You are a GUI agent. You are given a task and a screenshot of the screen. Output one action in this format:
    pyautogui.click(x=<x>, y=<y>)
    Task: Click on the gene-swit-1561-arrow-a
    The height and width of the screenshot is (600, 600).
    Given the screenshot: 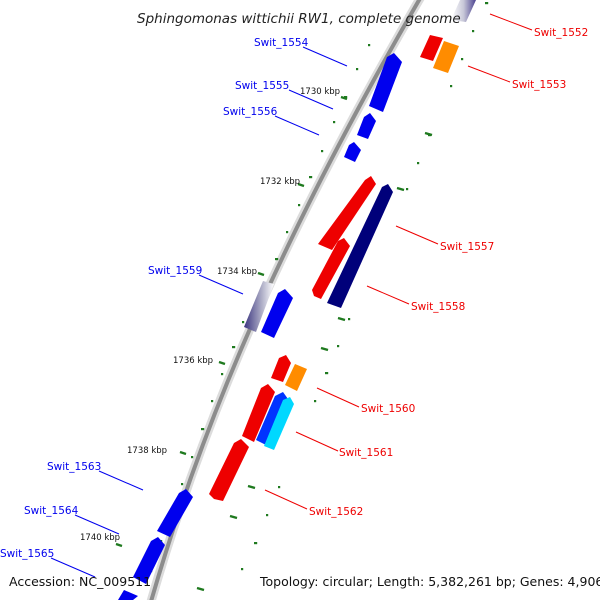 What is the action you would take?
    pyautogui.click(x=258, y=413)
    